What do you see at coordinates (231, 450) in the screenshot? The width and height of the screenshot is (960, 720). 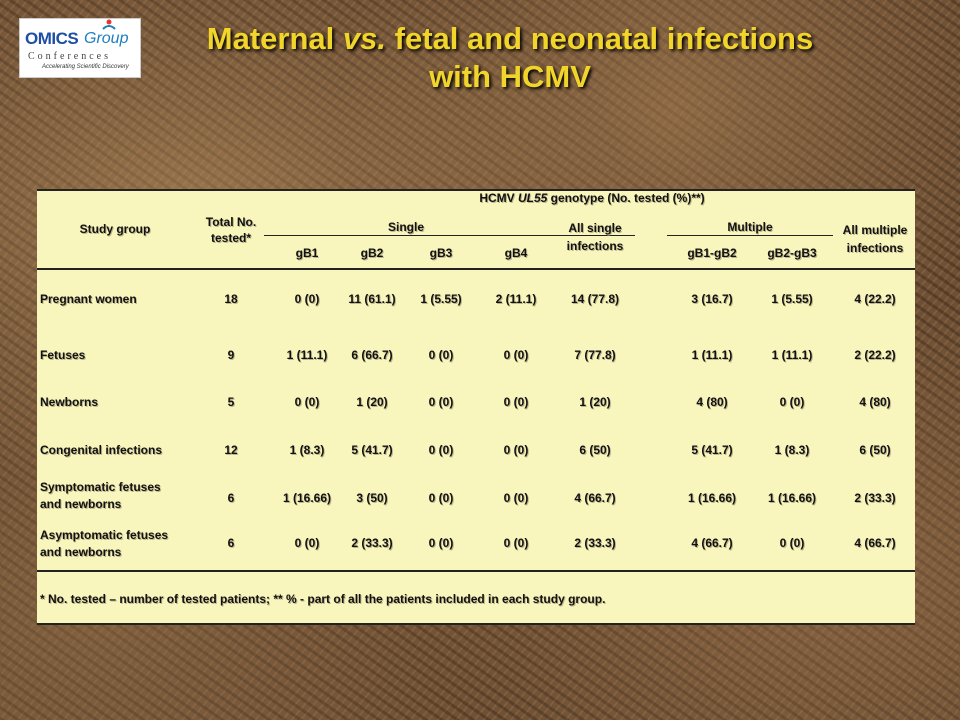 I see `cell-total: 12` at bounding box center [231, 450].